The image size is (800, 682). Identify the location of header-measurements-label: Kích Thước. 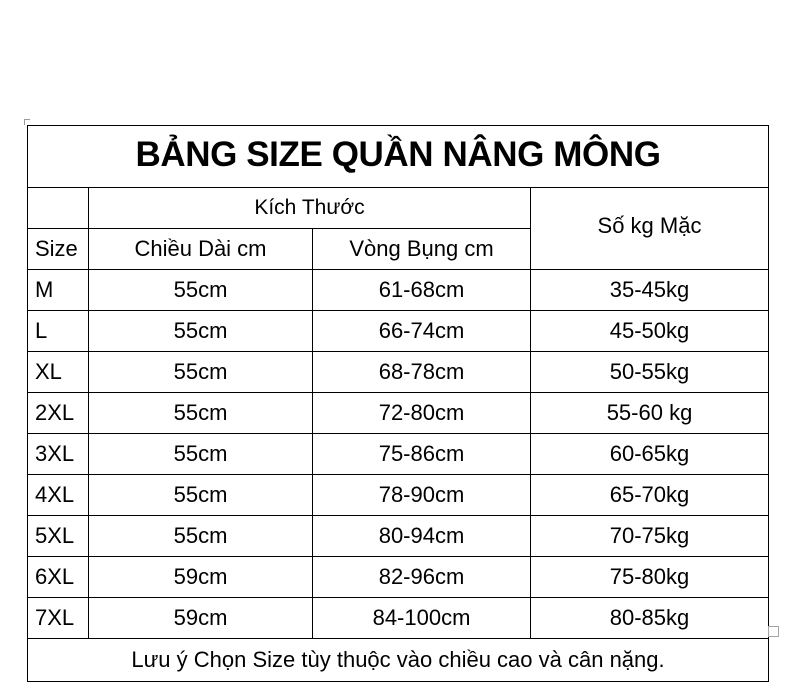
(309, 207).